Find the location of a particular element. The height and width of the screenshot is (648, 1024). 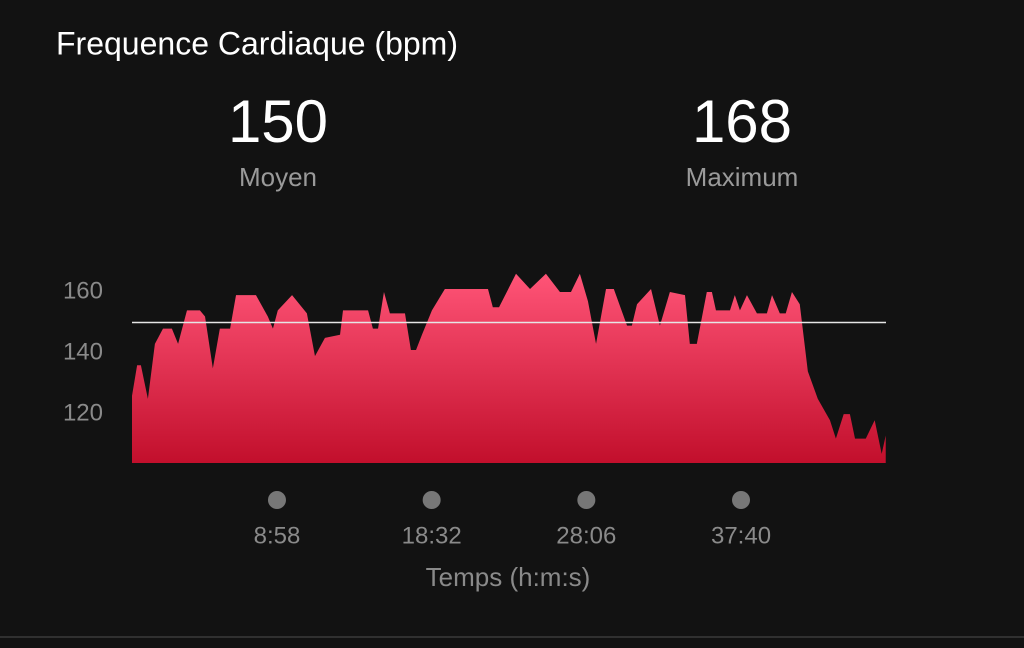

y-tick-label: 120 is located at coordinates (83, 412).